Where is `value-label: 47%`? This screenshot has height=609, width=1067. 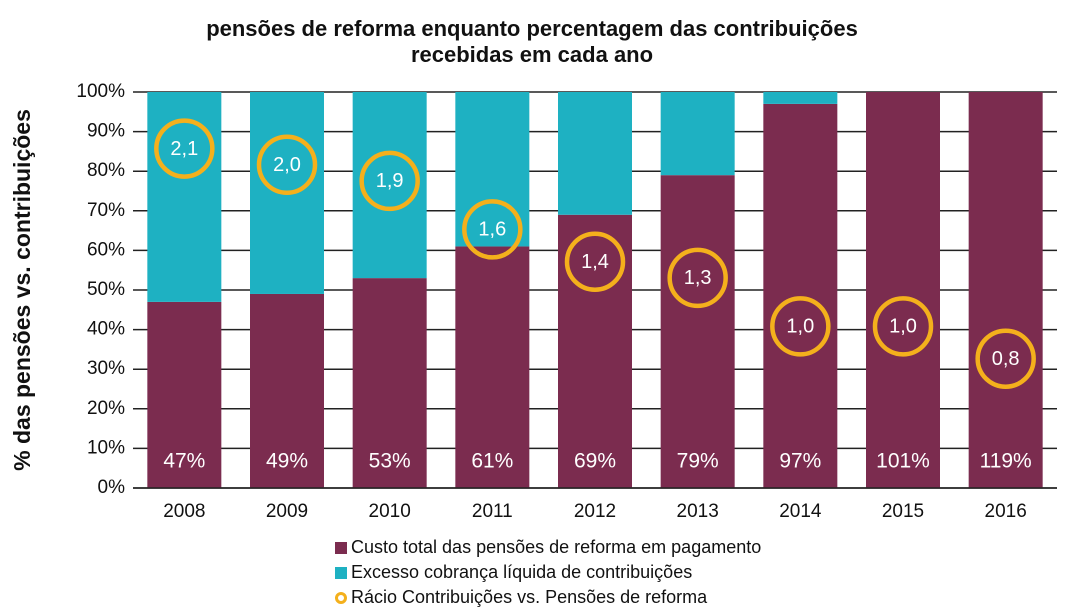 value-label: 47% is located at coordinates (184, 461).